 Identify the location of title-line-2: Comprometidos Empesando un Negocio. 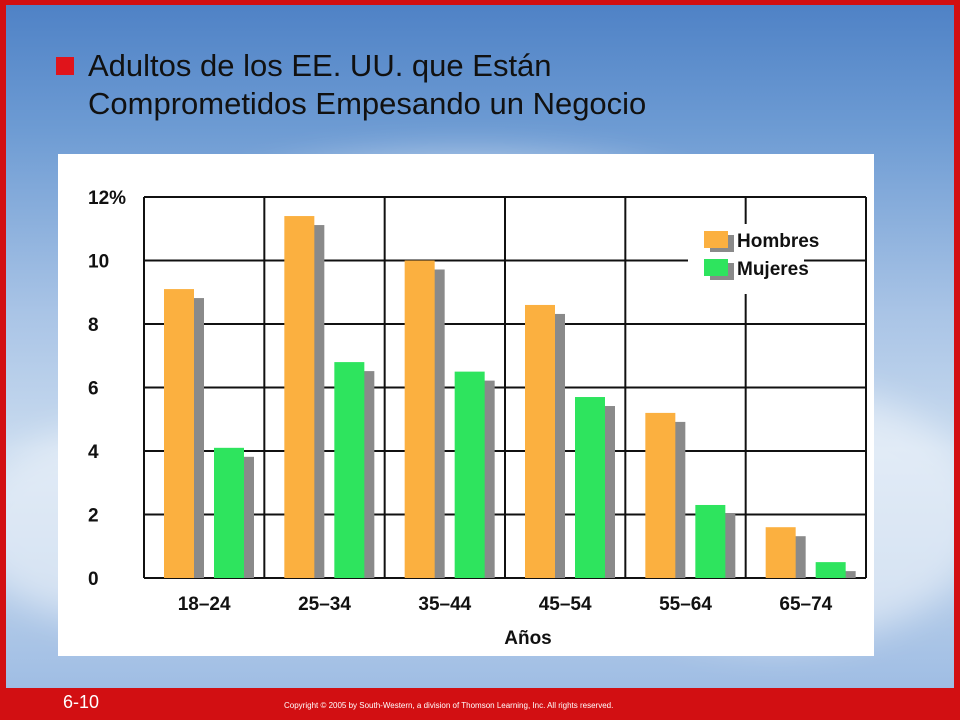
(367, 103).